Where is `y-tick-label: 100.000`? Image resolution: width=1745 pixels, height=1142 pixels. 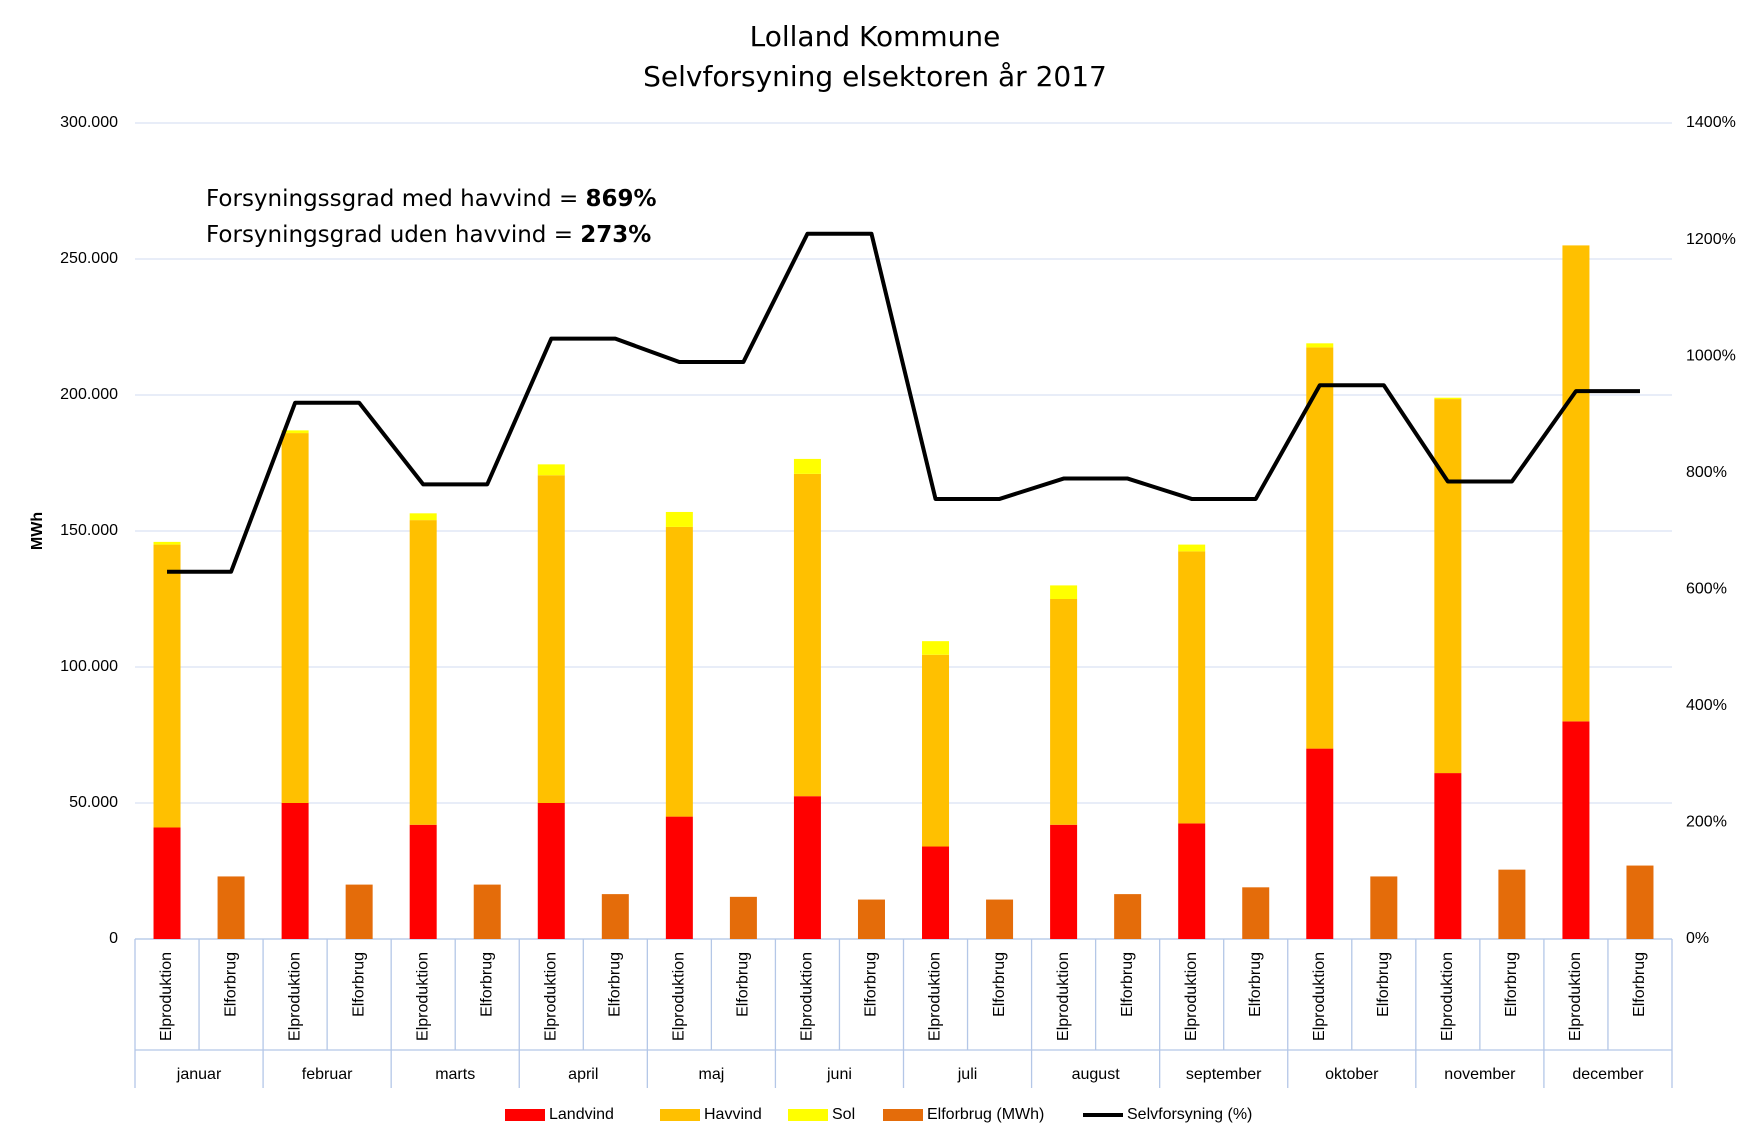 y-tick-label: 100.000 is located at coordinates (89, 666).